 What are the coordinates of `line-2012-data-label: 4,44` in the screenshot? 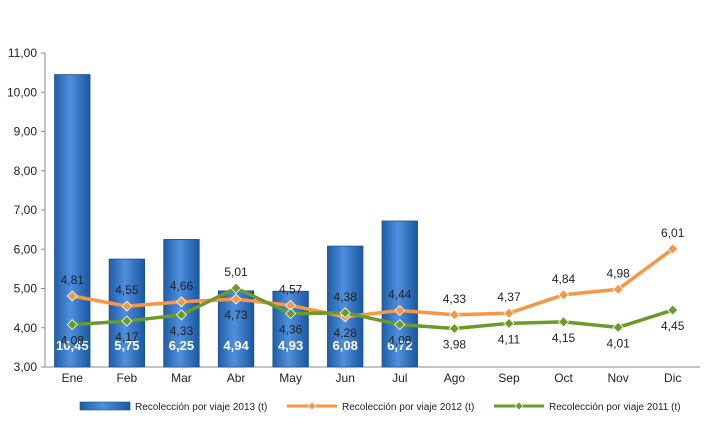 It's located at (400, 294).